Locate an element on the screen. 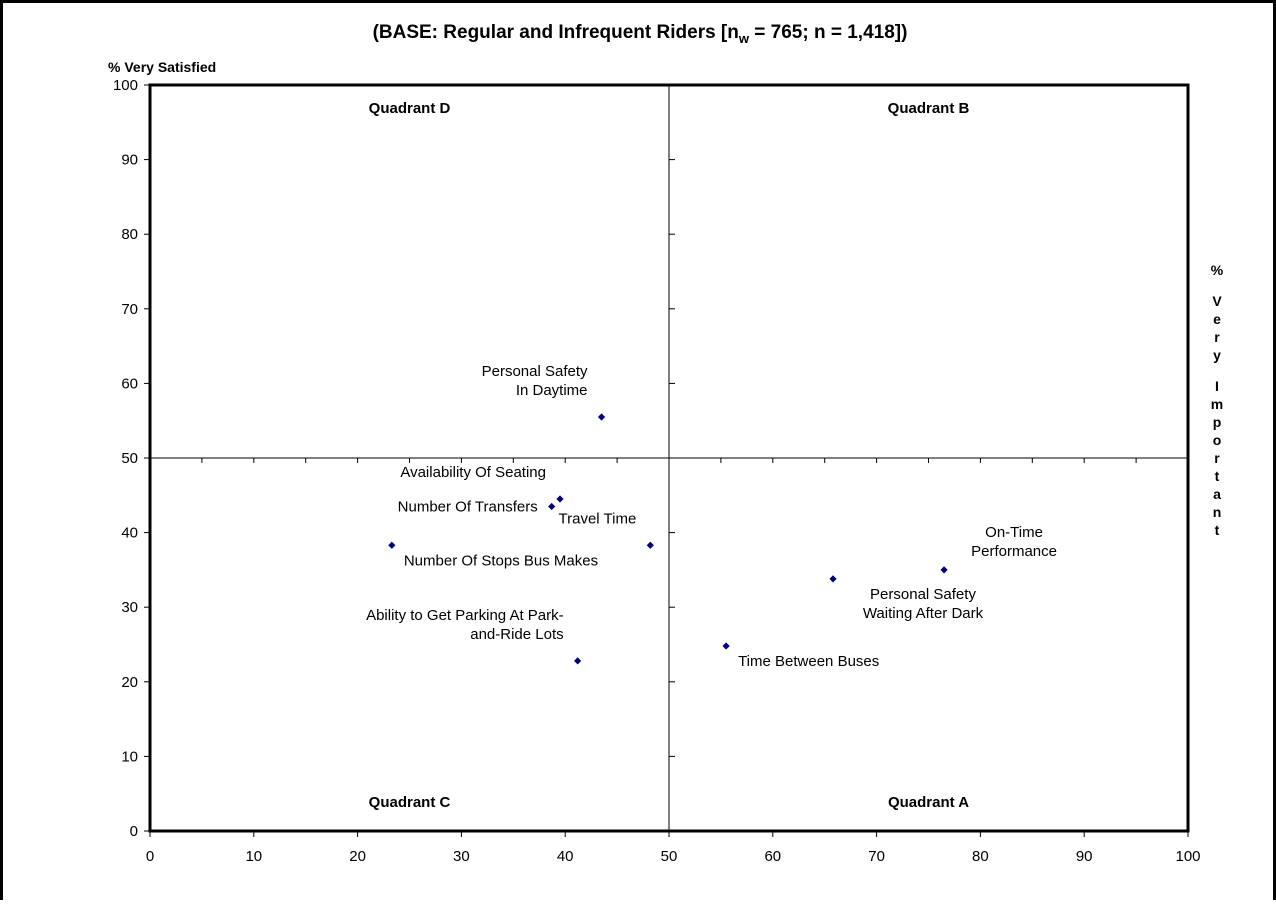  right-axis-label-char: p is located at coordinates (1217, 422).